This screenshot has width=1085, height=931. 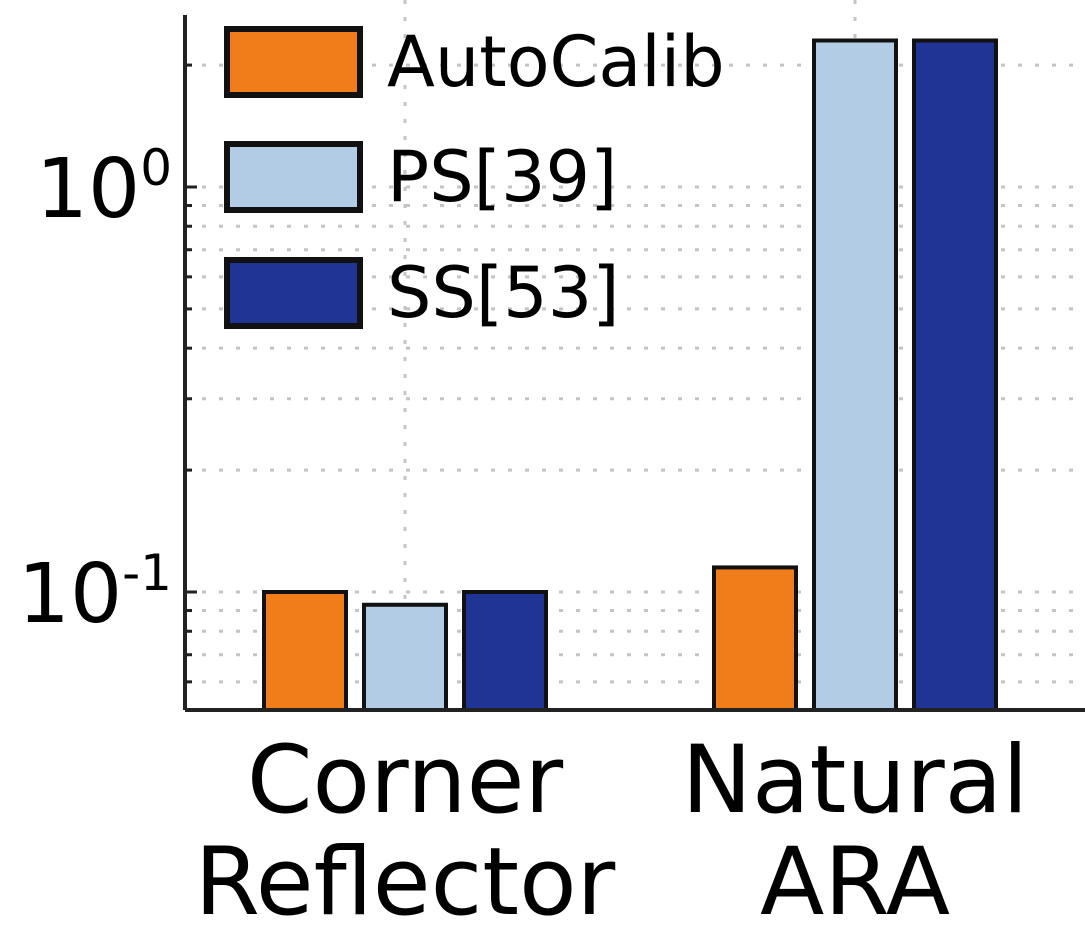 What do you see at coordinates (855, 780) in the screenshot?
I see `category-label: Natural` at bounding box center [855, 780].